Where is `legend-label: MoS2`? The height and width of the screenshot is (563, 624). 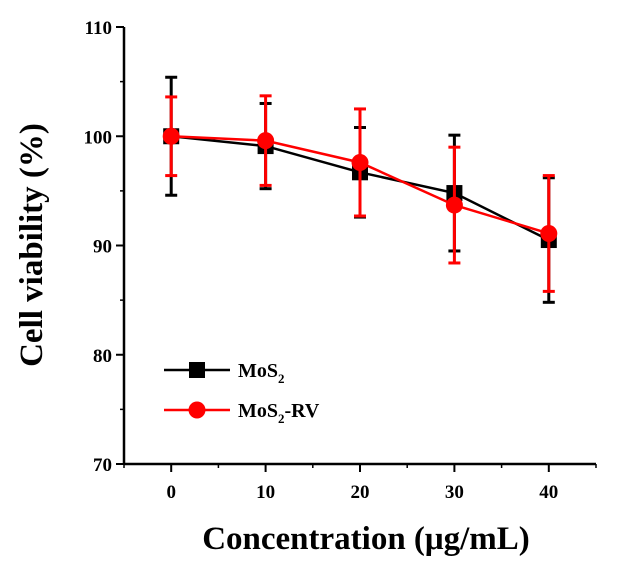 legend-label: MoS2 is located at coordinates (261, 373).